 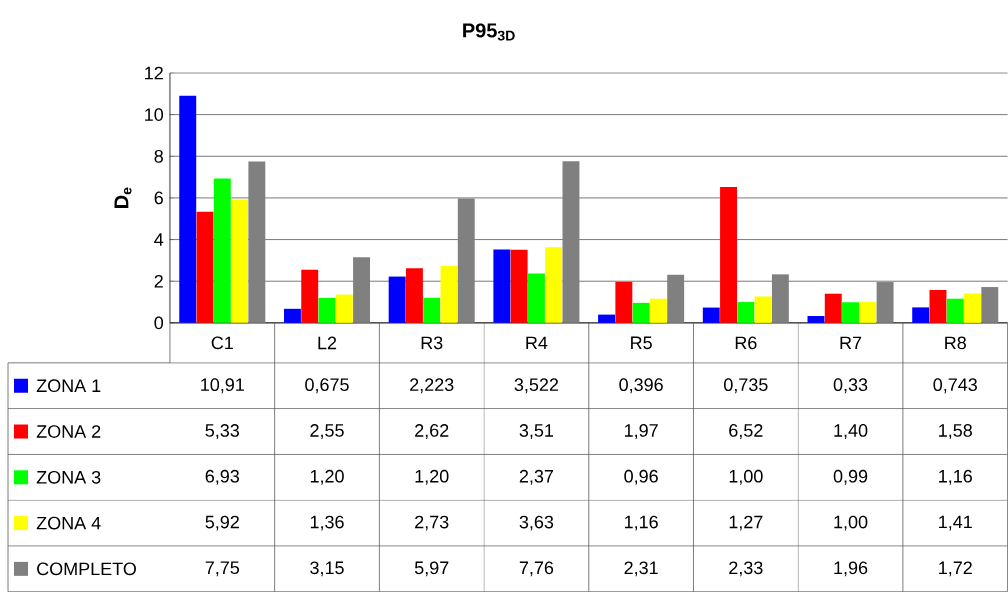 I want to click on x-tick-label: R6, so click(x=746, y=343).